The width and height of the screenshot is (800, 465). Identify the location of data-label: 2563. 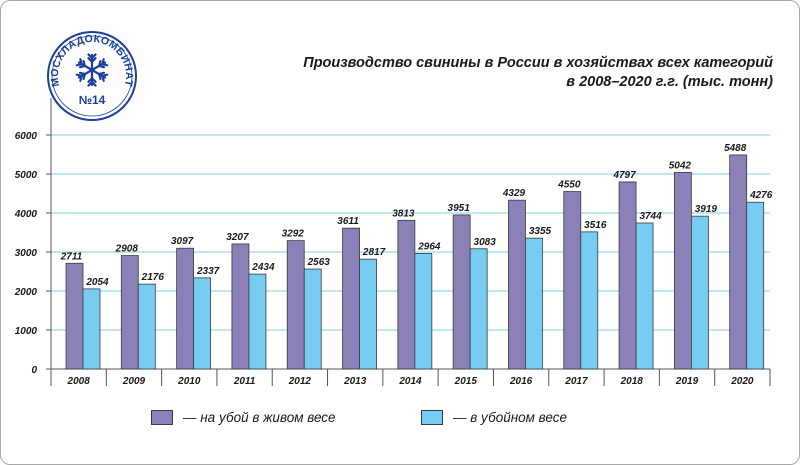
(319, 262).